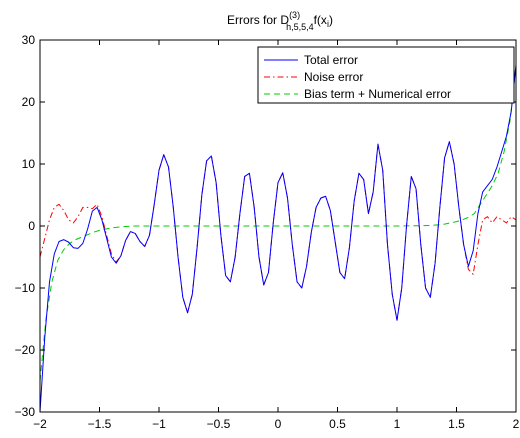 This screenshot has width=520, height=438. I want to click on y-tick-label: −10, so click(25, 288).